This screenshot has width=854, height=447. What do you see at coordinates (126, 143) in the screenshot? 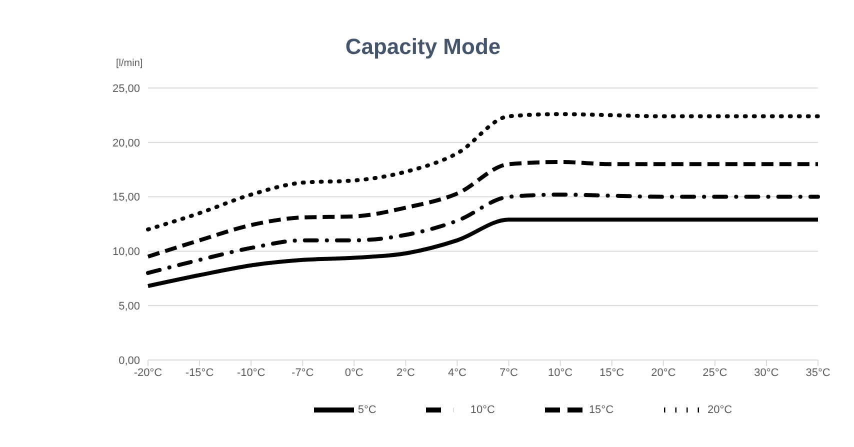
I see `y-tick-label: 20,00` at bounding box center [126, 143].